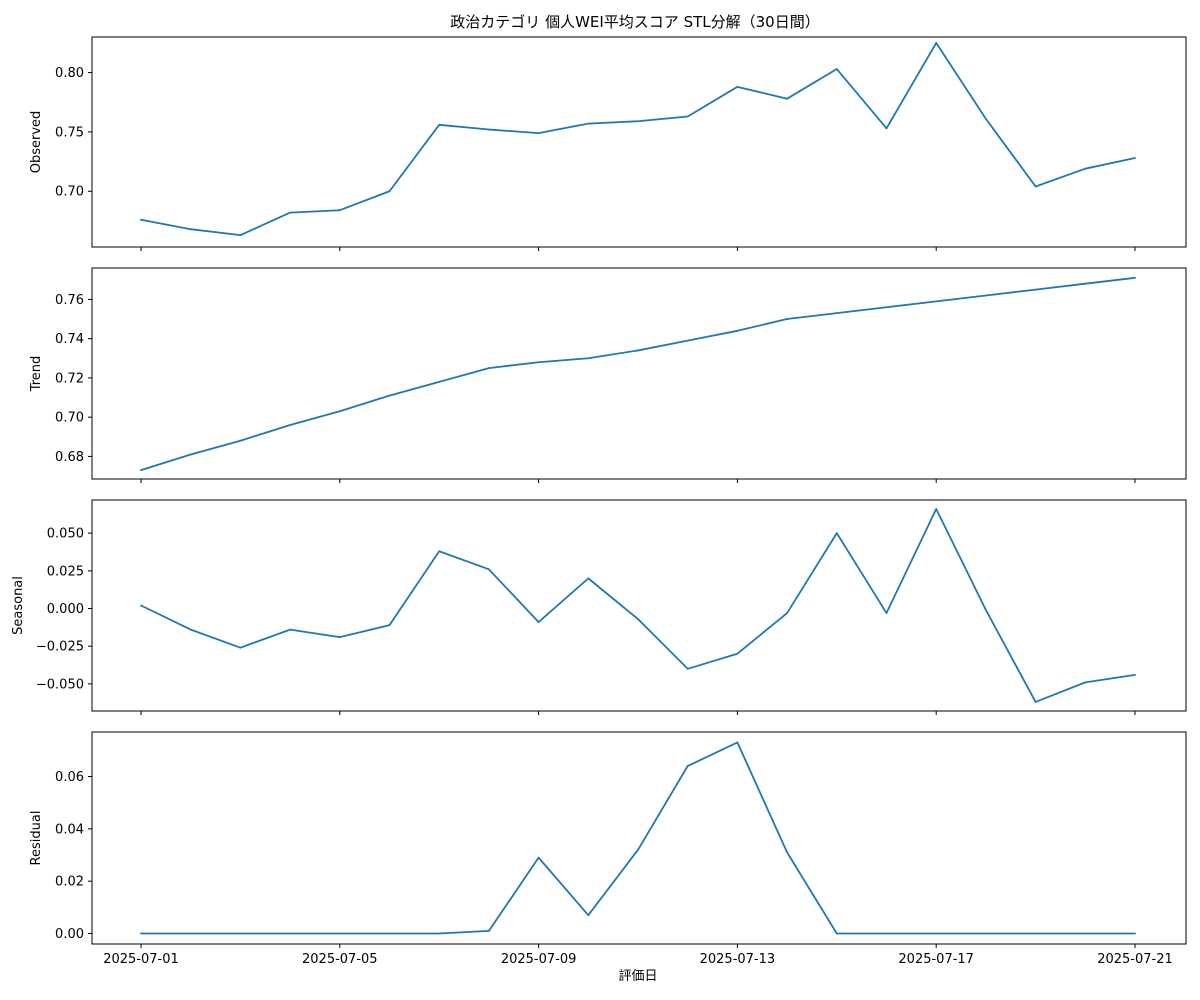 This screenshot has height=1000, width=1200. Describe the element at coordinates (69, 829) in the screenshot. I see `y-tick-label: 0.04` at that location.